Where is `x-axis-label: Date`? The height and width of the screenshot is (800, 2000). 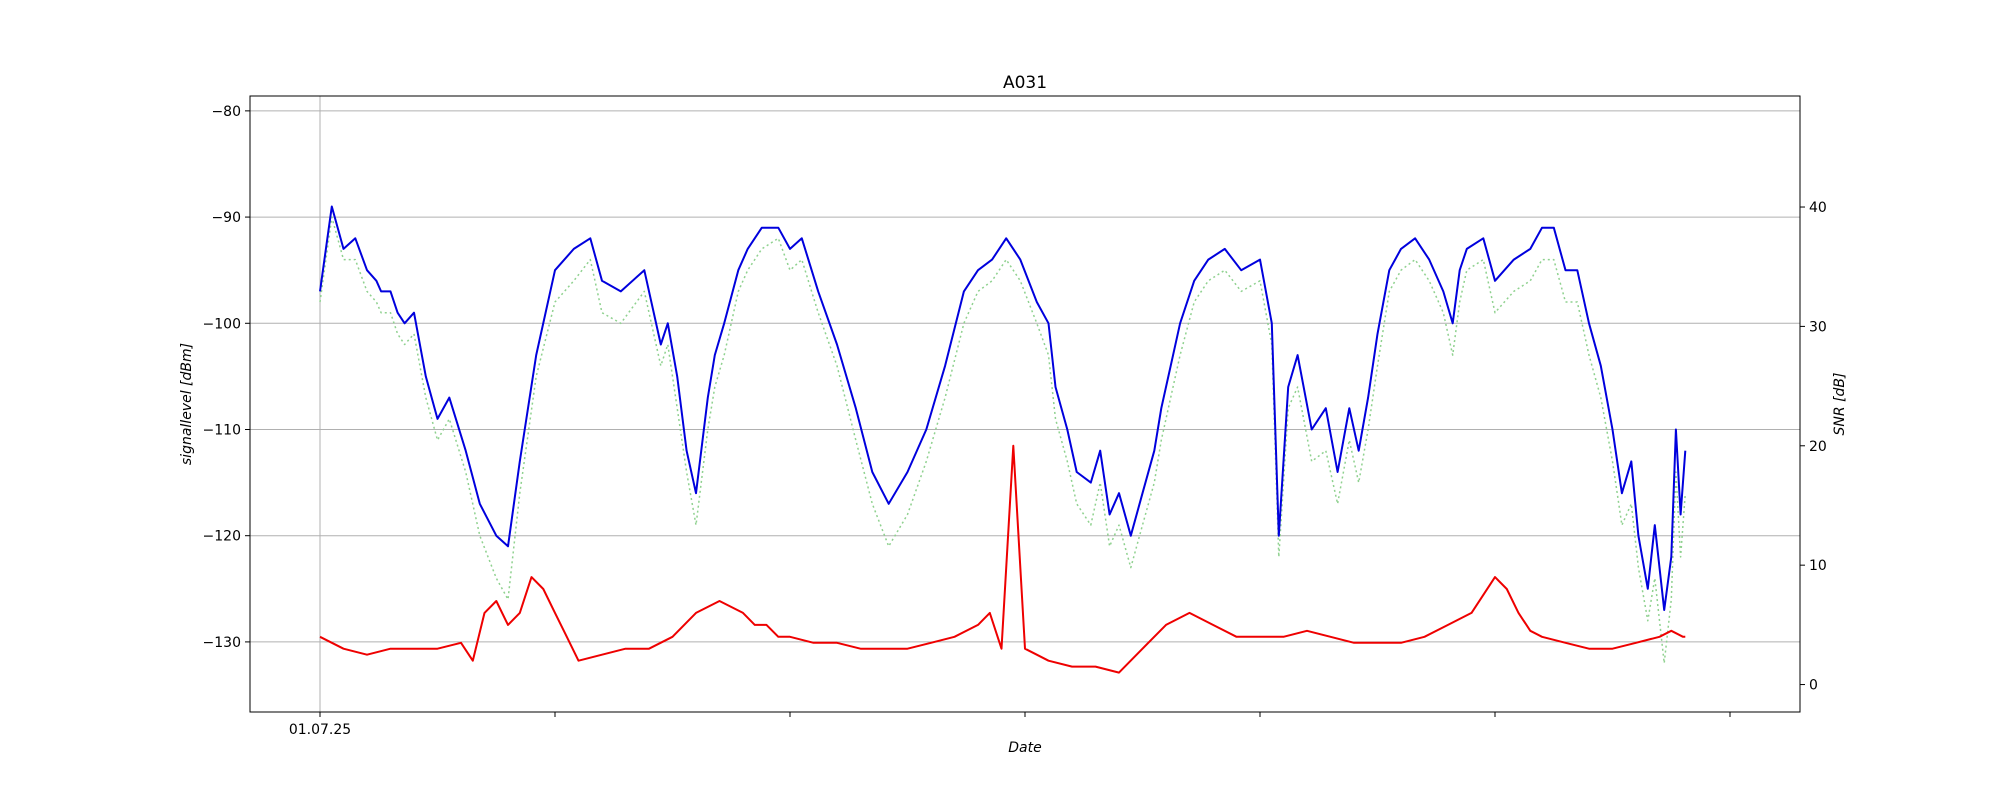 x-axis-label: Date is located at coordinates (1024, 748).